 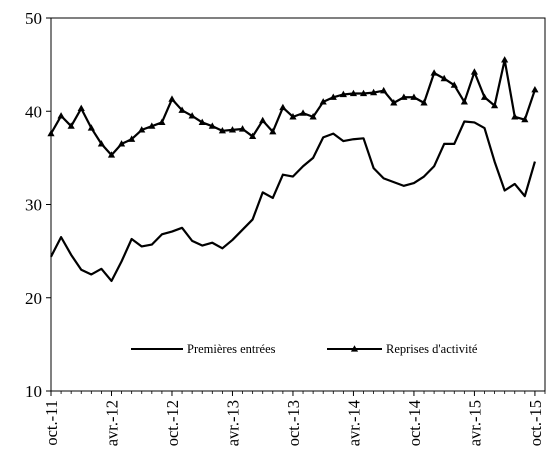 What do you see at coordinates (232, 423) in the screenshot?
I see `x-tick-label: avr.-13` at bounding box center [232, 423].